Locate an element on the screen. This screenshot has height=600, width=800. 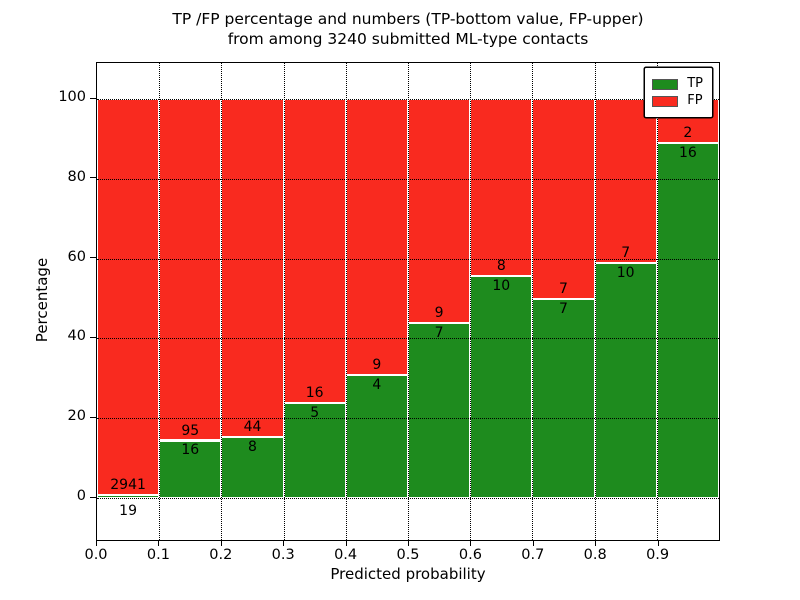
bar-bin-0.1-0.2: 95 16 is located at coordinates (190, 298).